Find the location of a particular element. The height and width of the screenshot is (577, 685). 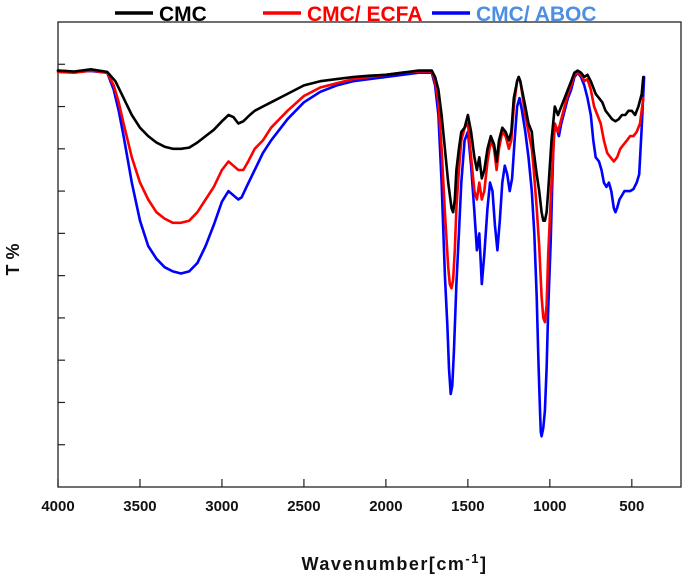

legend-label-aboc: CMC/ ABOC is located at coordinates (536, 14).